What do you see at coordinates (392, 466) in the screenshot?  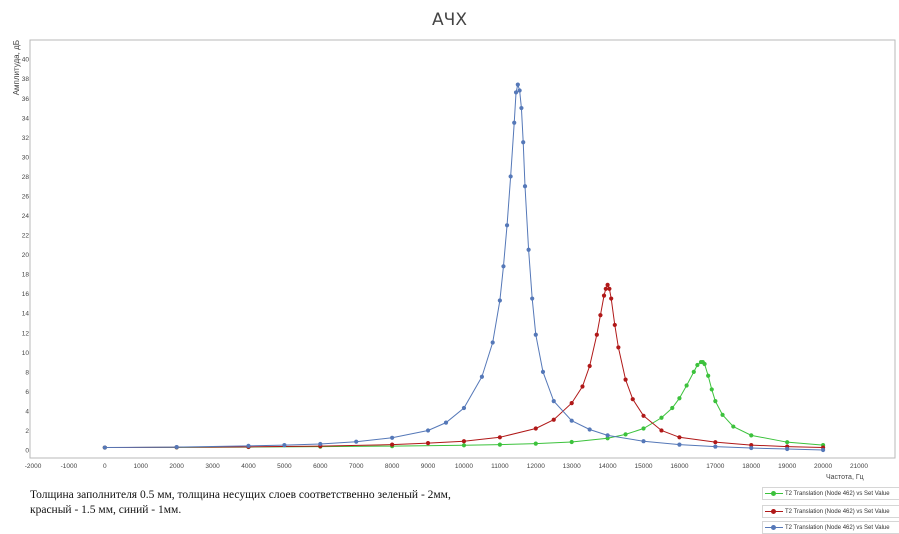 I see `x-tick-label: 8000` at bounding box center [392, 466].